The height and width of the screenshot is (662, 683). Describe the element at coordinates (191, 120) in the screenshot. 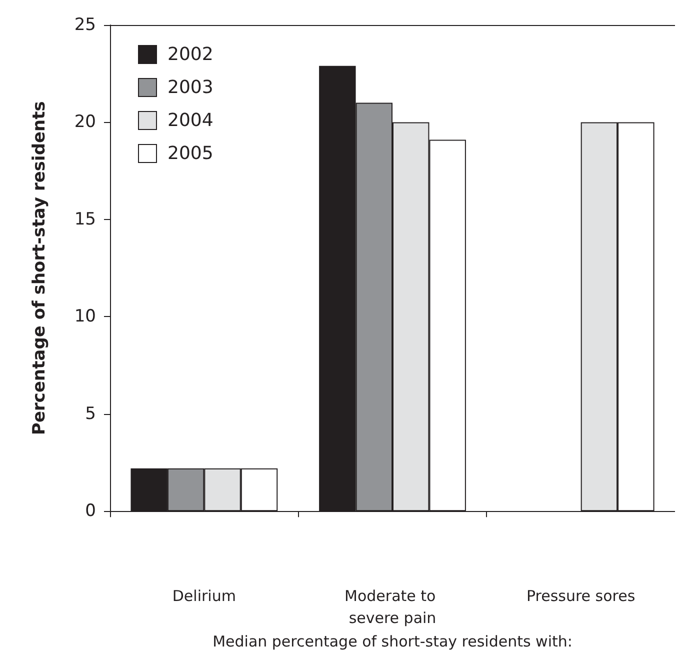

I see `legend-label: 2004` at that location.